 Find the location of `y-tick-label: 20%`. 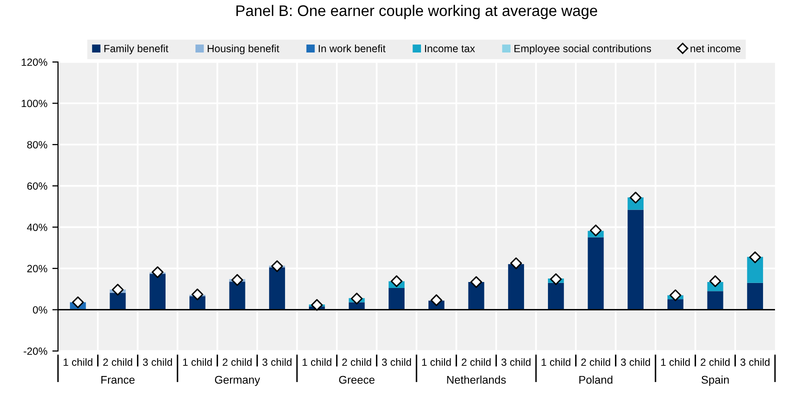

y-tick-label: 20% is located at coordinates (37, 268).